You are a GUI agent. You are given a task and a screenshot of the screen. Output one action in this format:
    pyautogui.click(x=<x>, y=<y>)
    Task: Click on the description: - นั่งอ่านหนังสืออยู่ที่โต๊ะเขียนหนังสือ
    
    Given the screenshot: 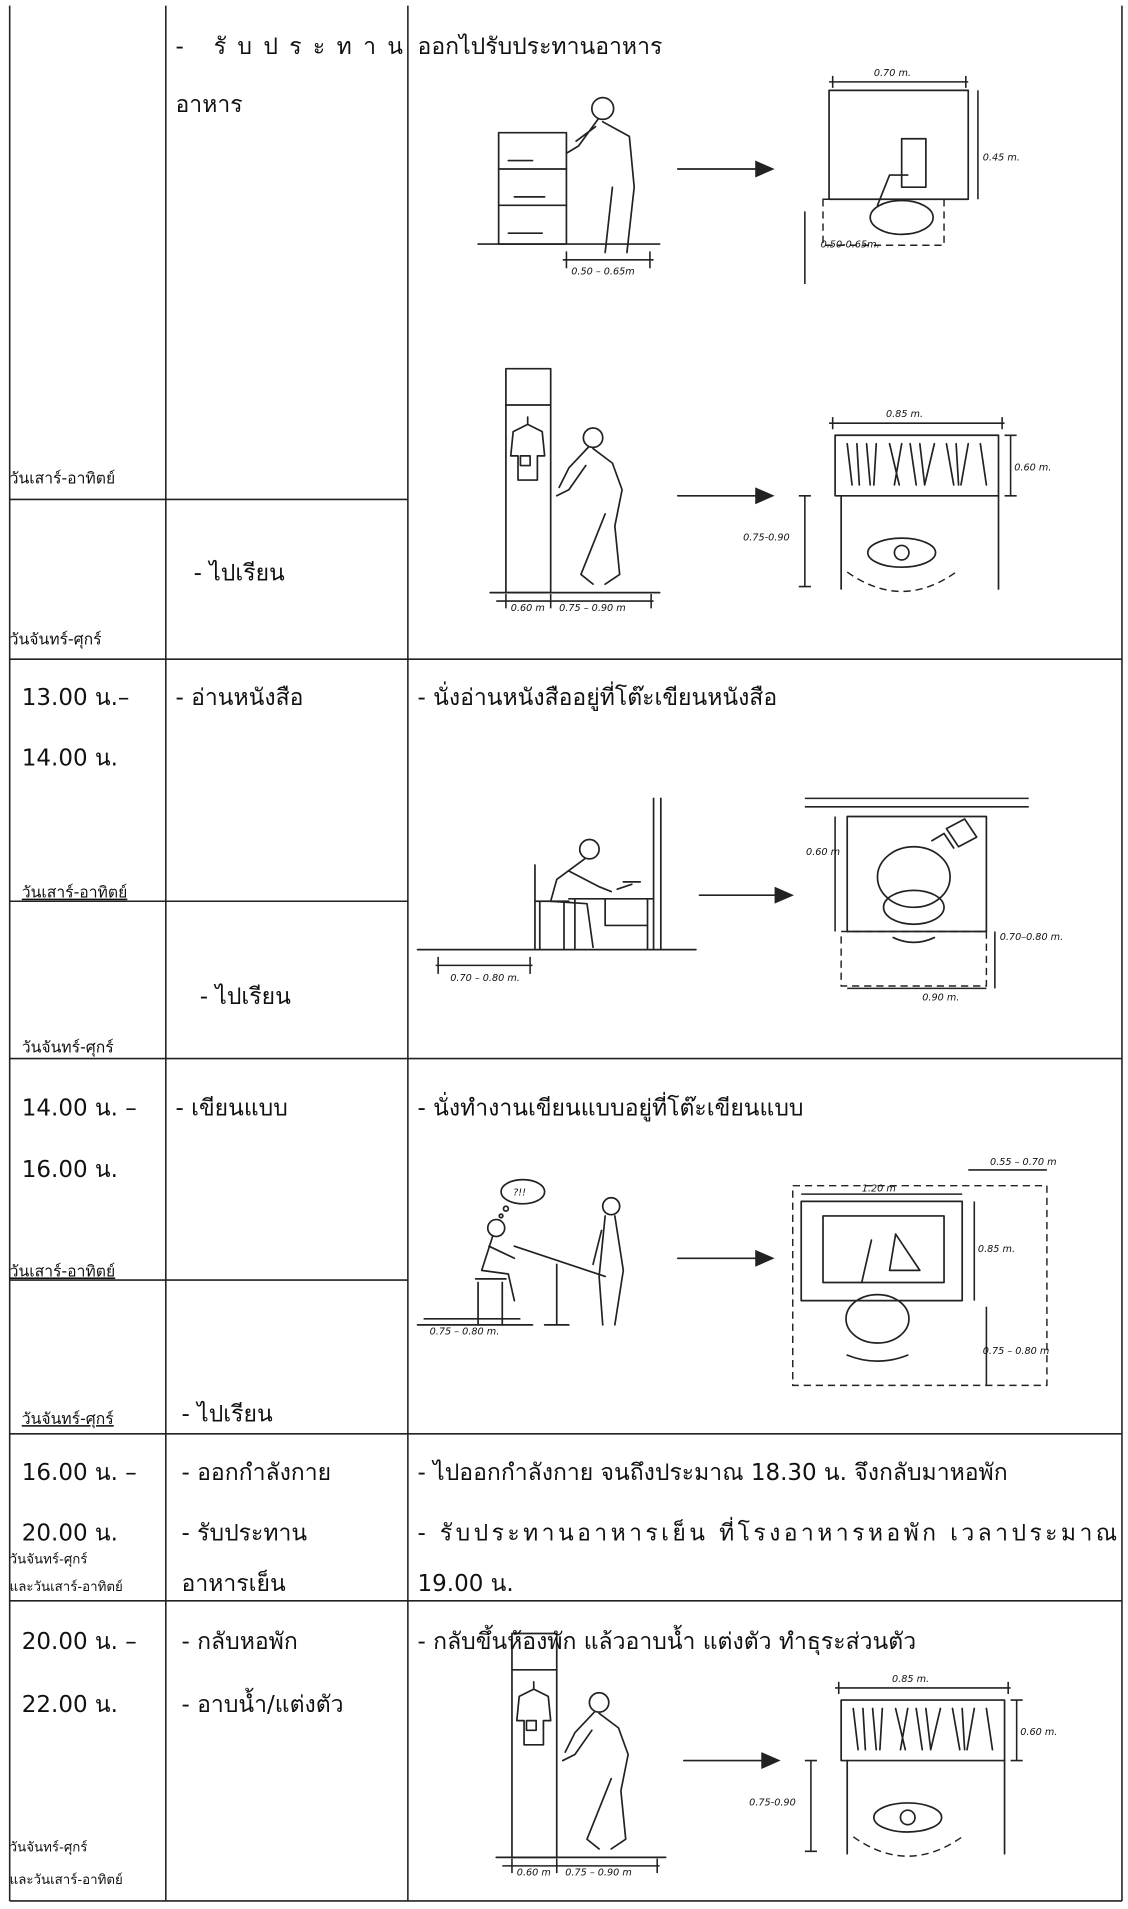 What is the action you would take?
    pyautogui.click(x=598, y=696)
    